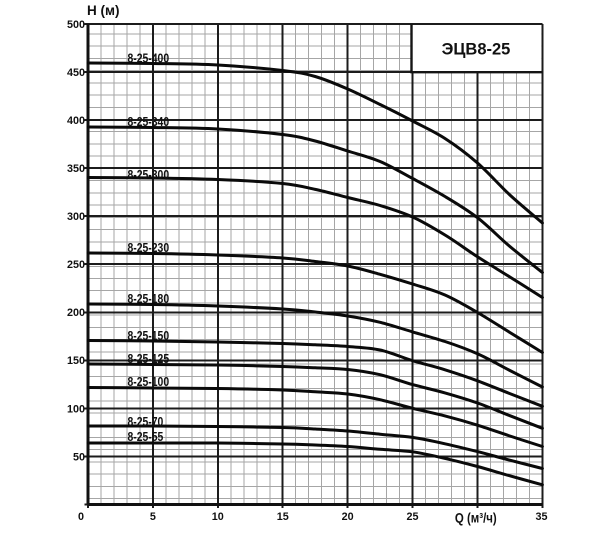 The width and height of the screenshot is (600, 540). Describe the element at coordinates (81, 517) in the screenshot. I see `svg-text: 0` at that location.